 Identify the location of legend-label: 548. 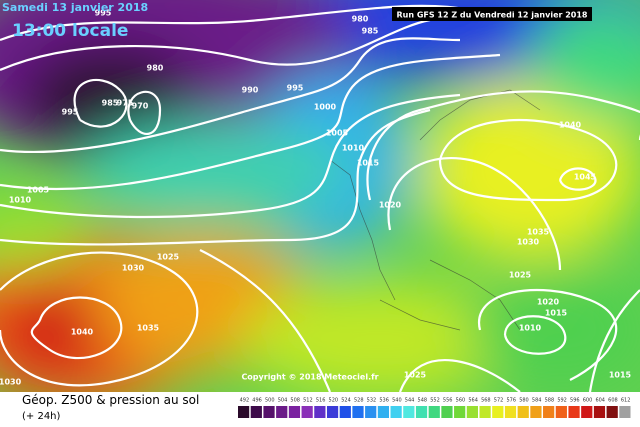
(423, 401).